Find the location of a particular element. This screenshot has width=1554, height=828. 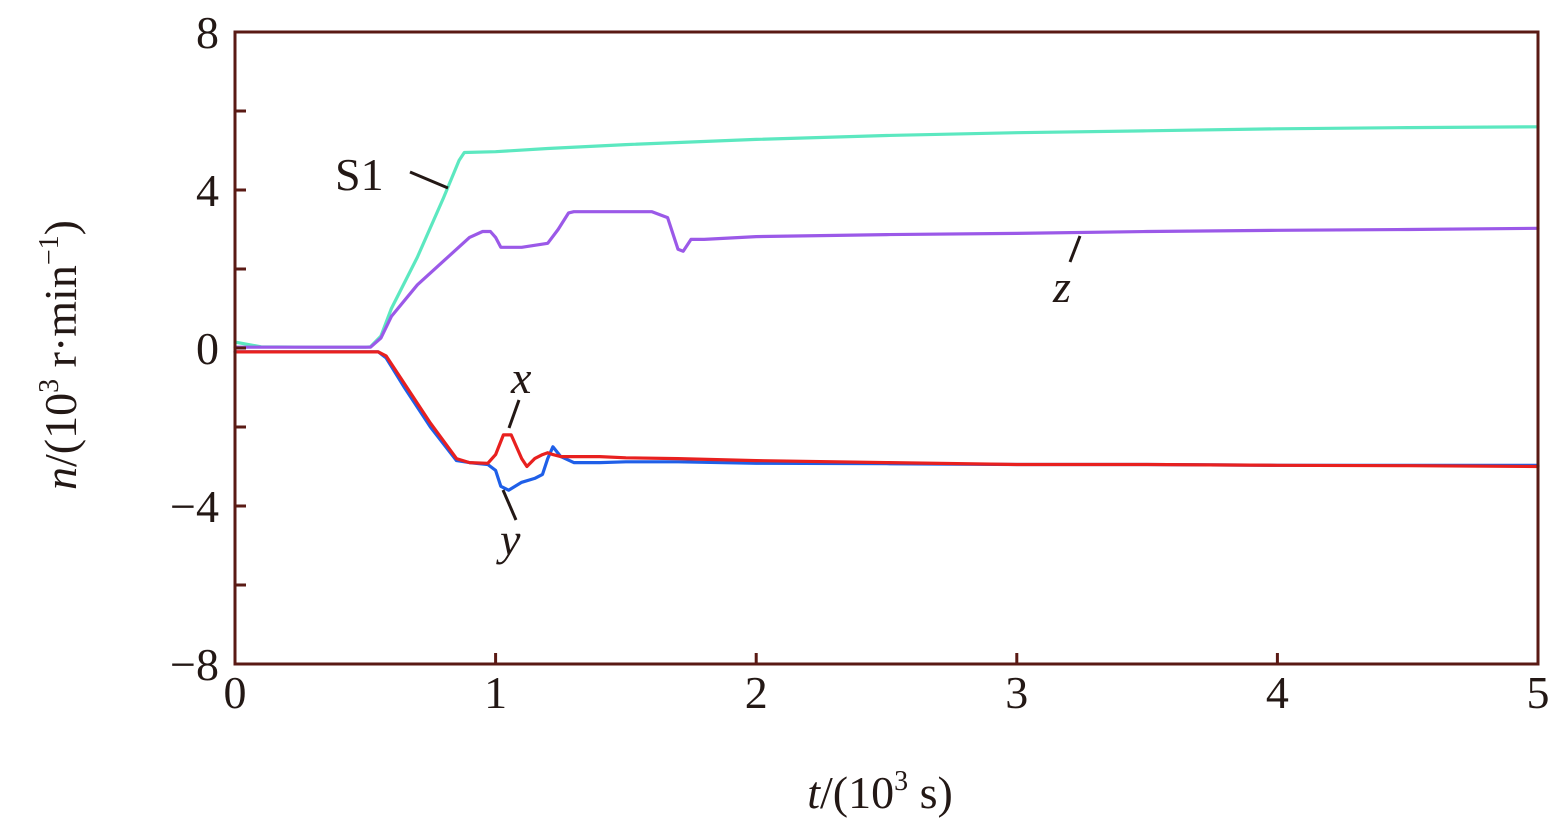

annotation-label: S1 is located at coordinates (359, 174).